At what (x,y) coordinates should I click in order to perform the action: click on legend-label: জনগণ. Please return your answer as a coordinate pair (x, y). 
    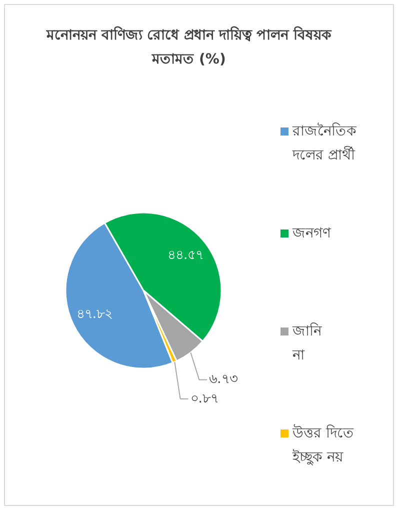
    Looking at the image, I should click on (312, 234).